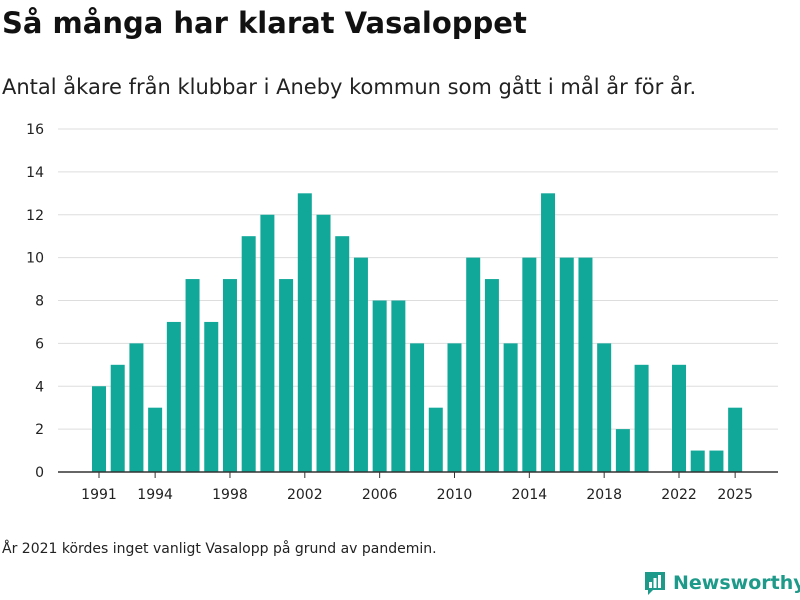  What do you see at coordinates (39, 302) in the screenshot?
I see `y-tick-label: 8` at bounding box center [39, 302].